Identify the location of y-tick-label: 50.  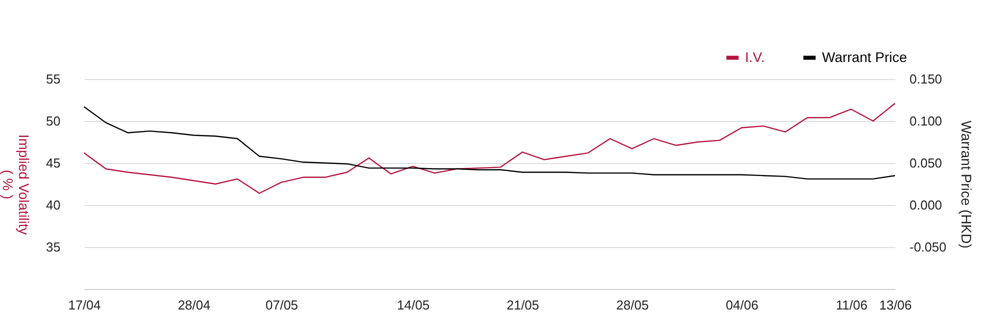
(53, 121).